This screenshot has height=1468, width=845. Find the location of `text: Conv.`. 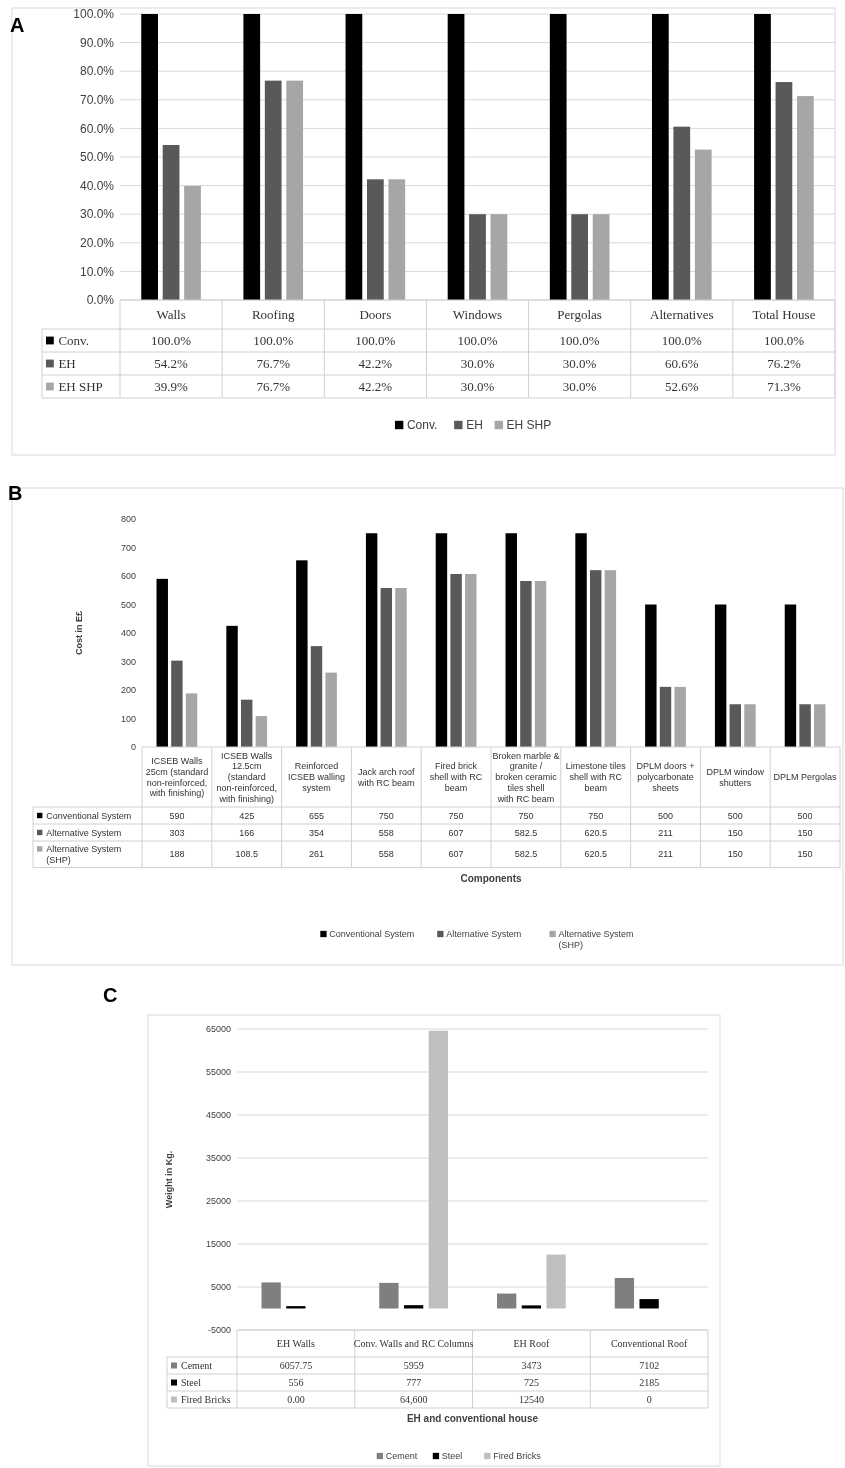

text: Conv. is located at coordinates (422, 425).